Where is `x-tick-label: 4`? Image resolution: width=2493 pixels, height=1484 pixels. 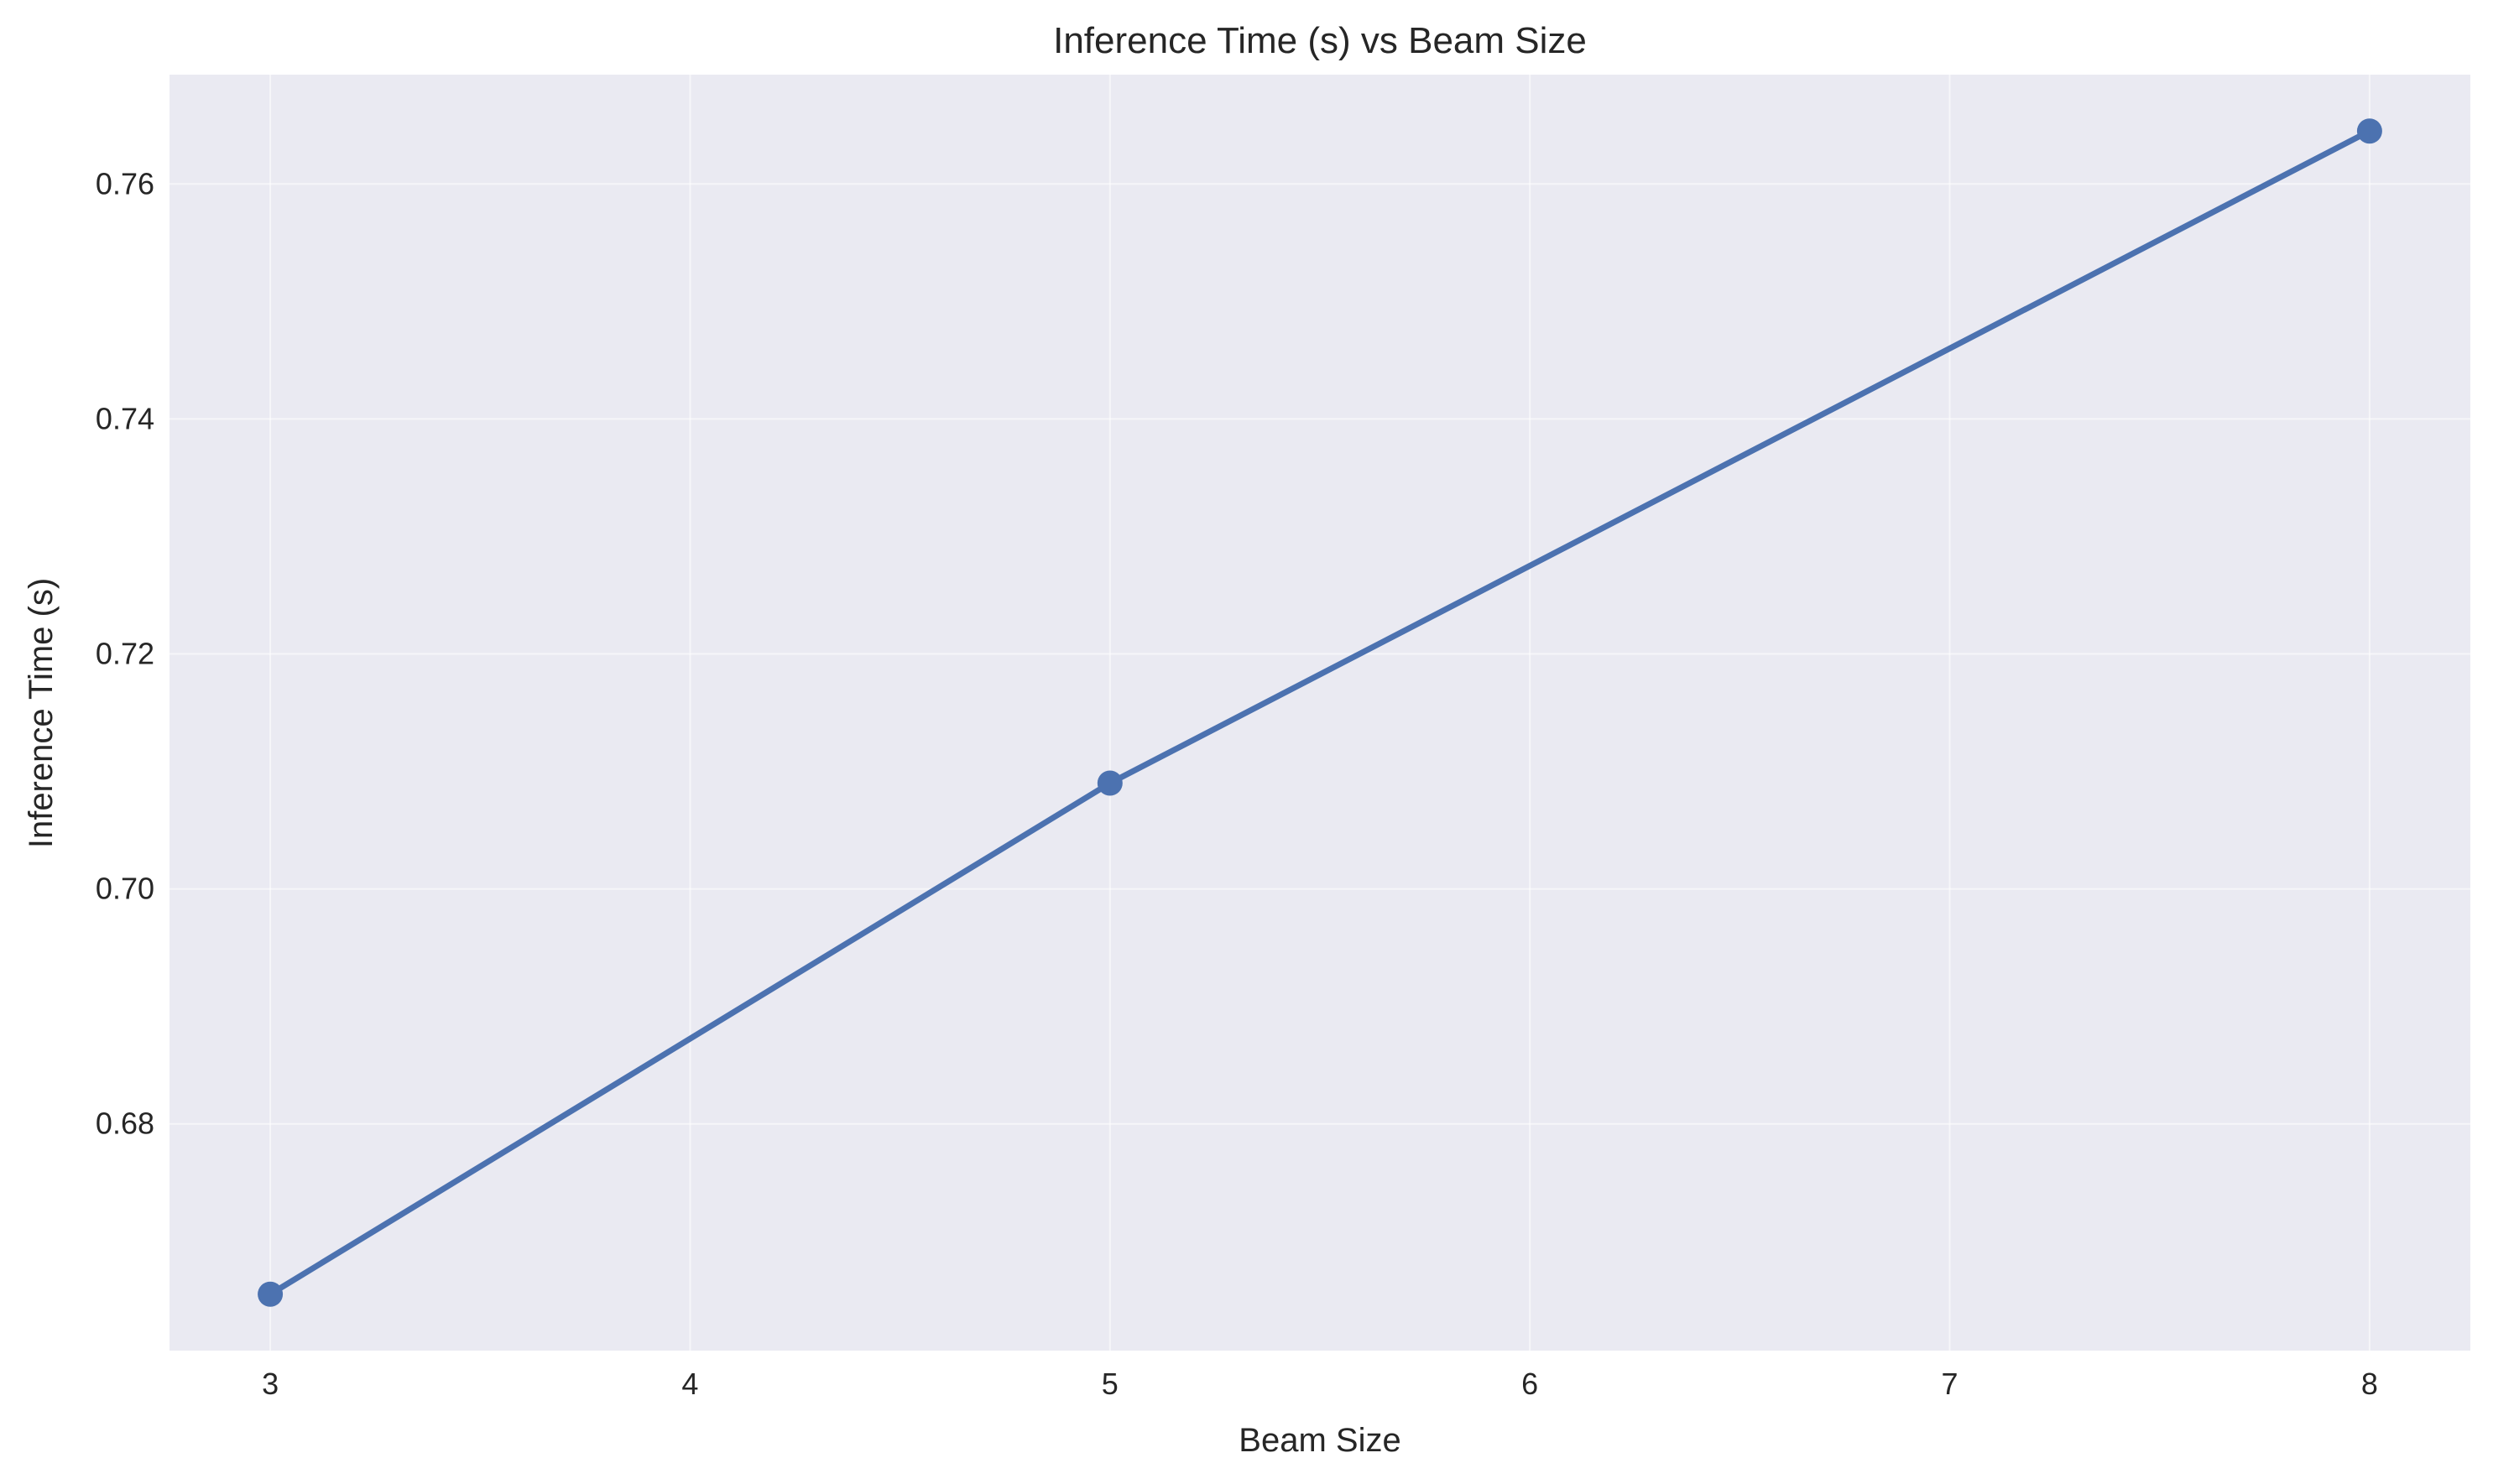 x-tick-label: 4 is located at coordinates (689, 1384).